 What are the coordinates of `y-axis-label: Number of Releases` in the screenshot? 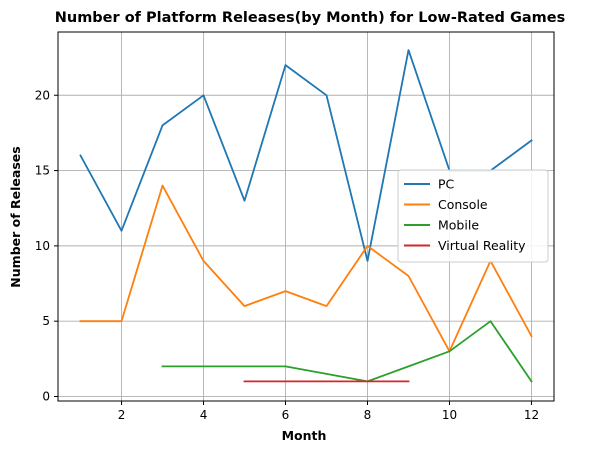 It's located at (15, 216).